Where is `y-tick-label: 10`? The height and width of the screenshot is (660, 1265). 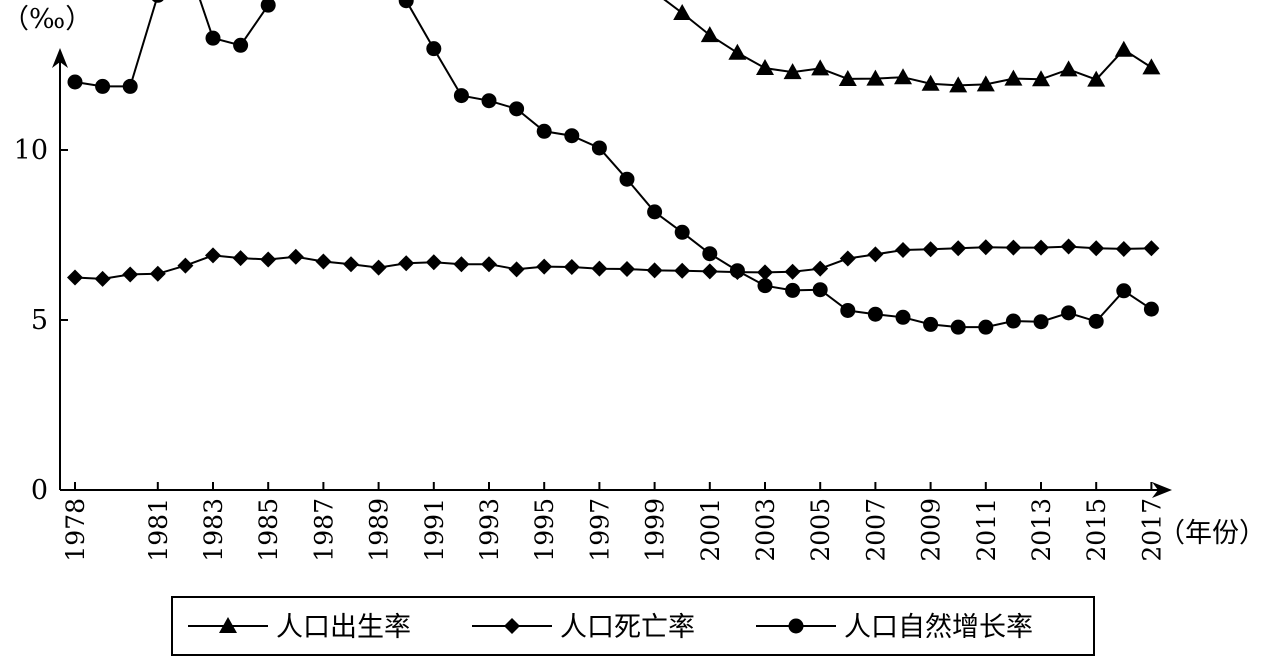 y-tick-label: 10 is located at coordinates (31, 150).